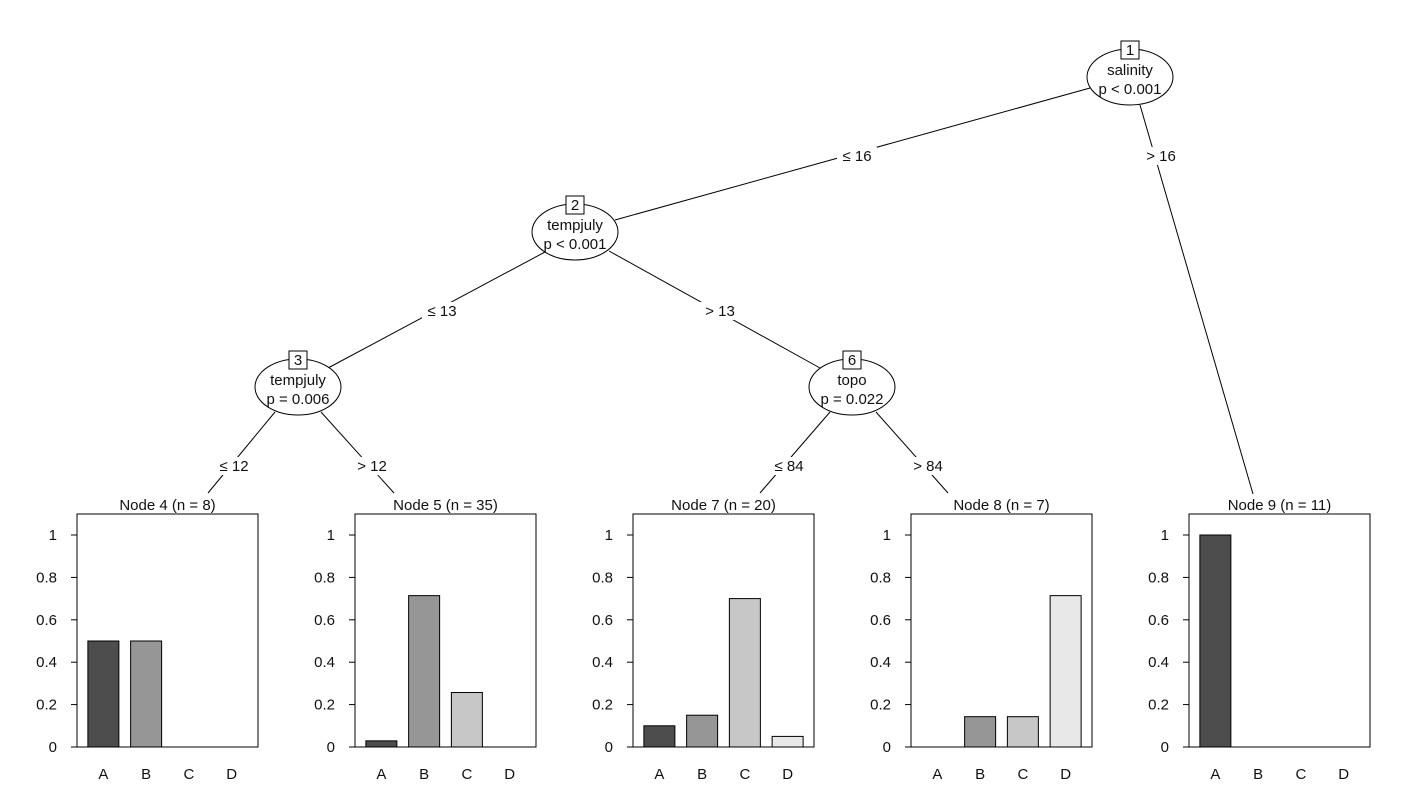  I want to click on edge-label-3-4: ≤ 12, so click(233, 466).